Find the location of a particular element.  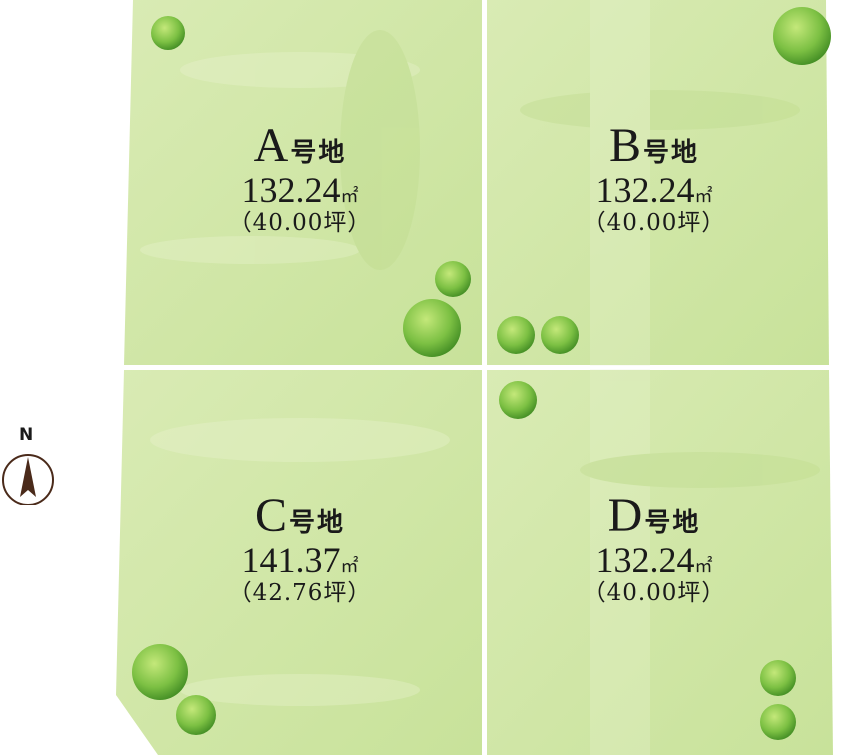

lot-a-label: A号地 132.24㎡ （40.00坪） is located at coordinates (300, 179).